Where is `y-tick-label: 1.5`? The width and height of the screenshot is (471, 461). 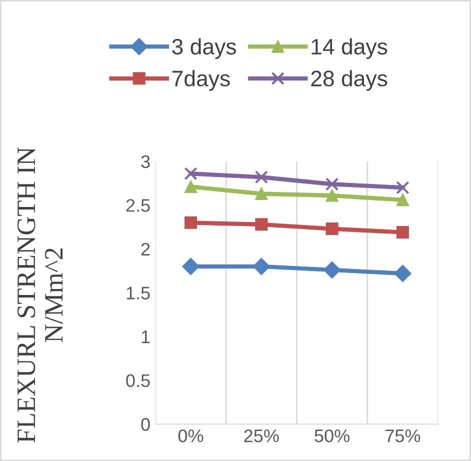
y-tick-label: 1.5 is located at coordinates (138, 293).